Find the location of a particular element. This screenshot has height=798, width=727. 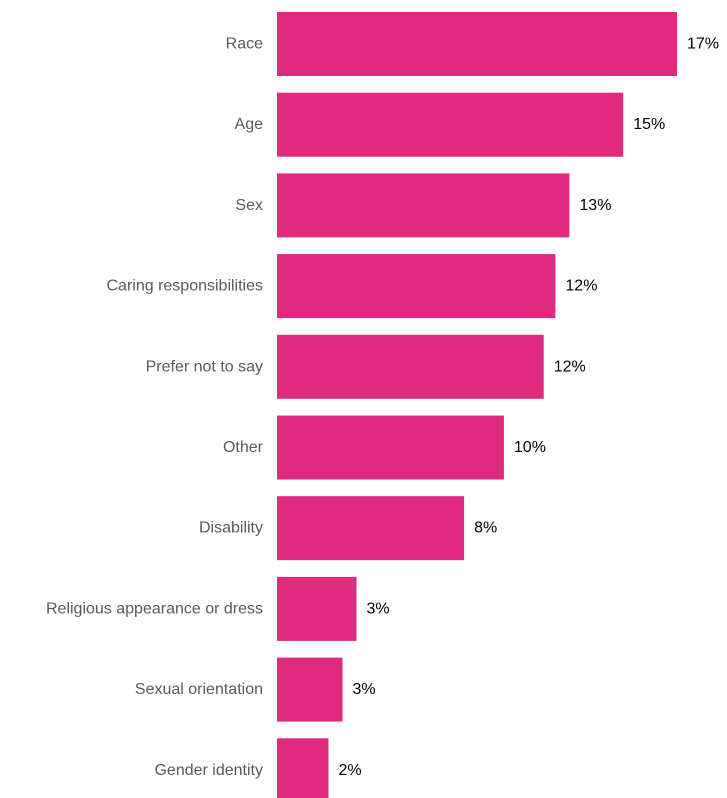

bar-other is located at coordinates (390, 447).